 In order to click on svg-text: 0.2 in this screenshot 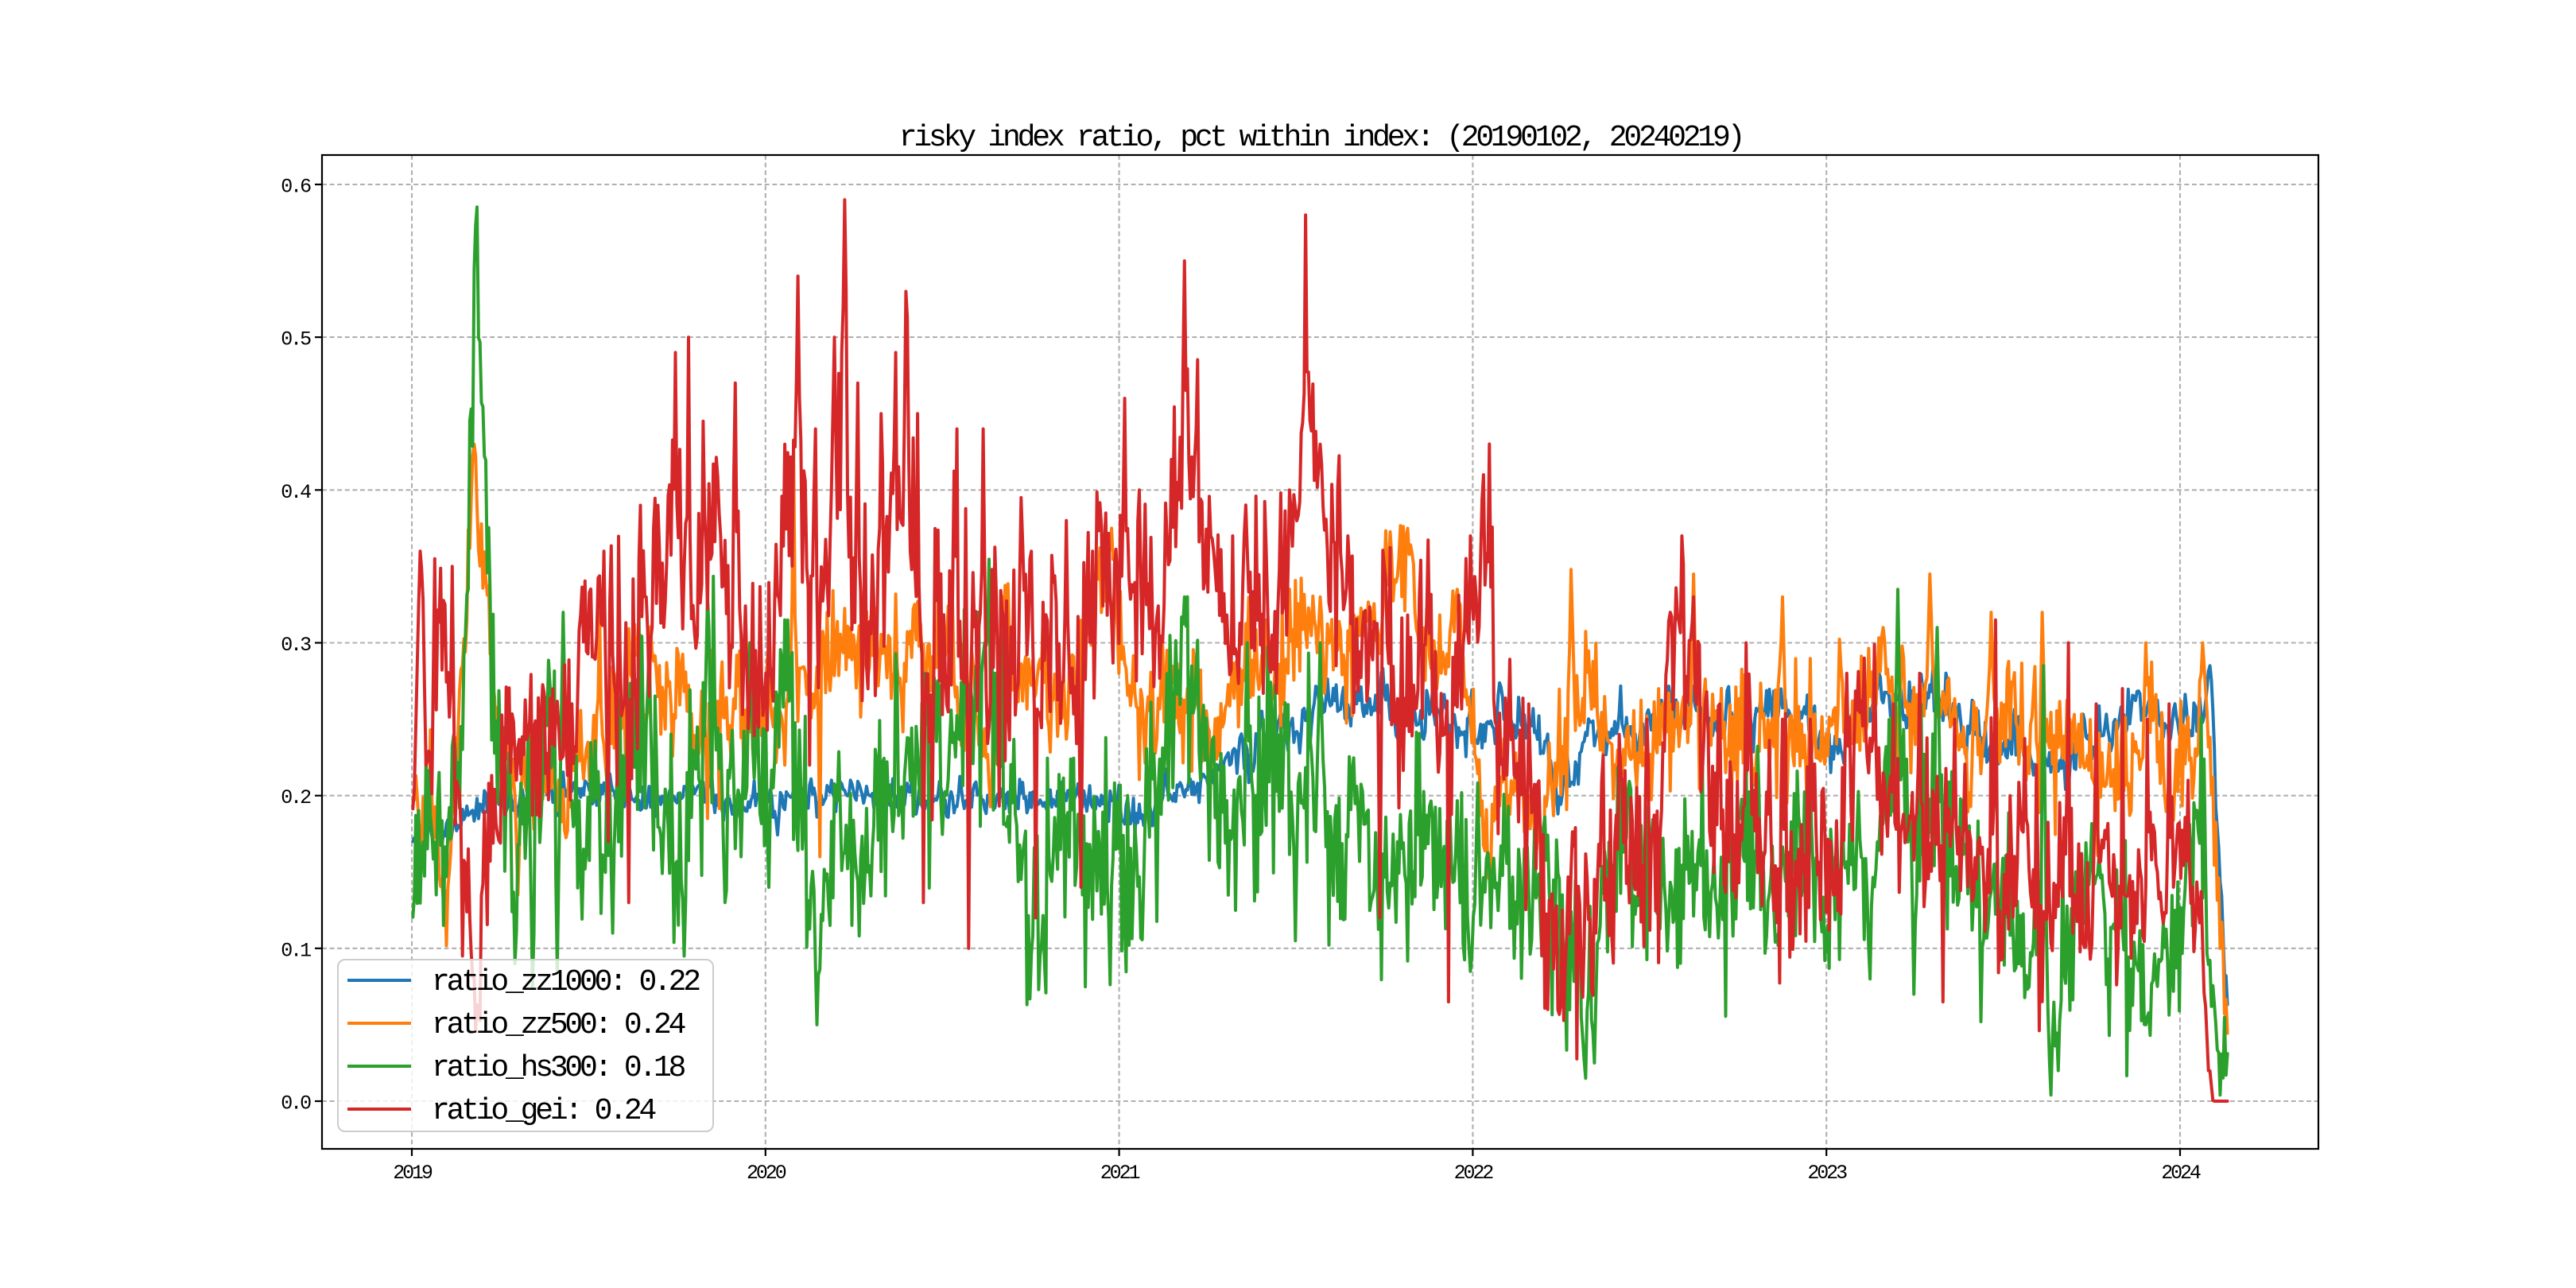, I will do `click(296, 798)`.